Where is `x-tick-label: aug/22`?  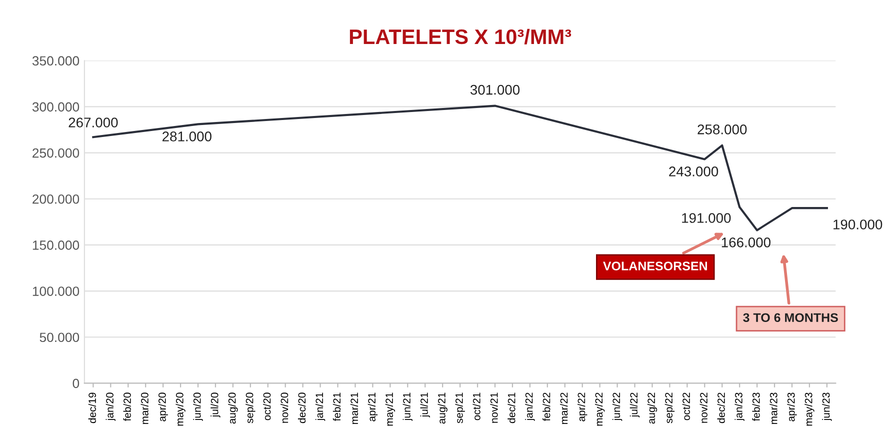 x-tick-label: aug/22 is located at coordinates (652, 408).